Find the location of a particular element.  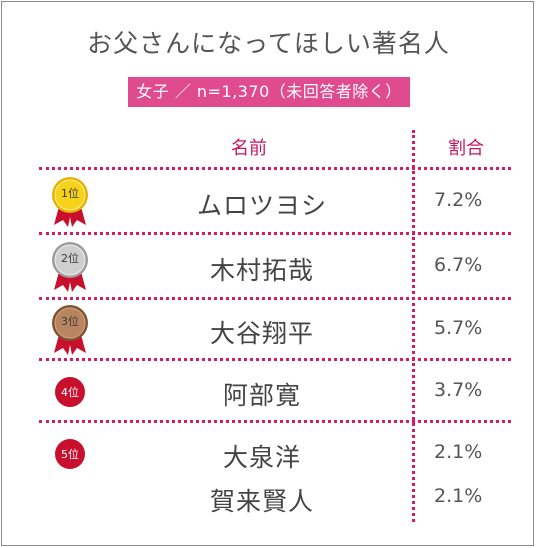

table-row-3: 3位 大谷翔平 5.7% is located at coordinates (268, 329).